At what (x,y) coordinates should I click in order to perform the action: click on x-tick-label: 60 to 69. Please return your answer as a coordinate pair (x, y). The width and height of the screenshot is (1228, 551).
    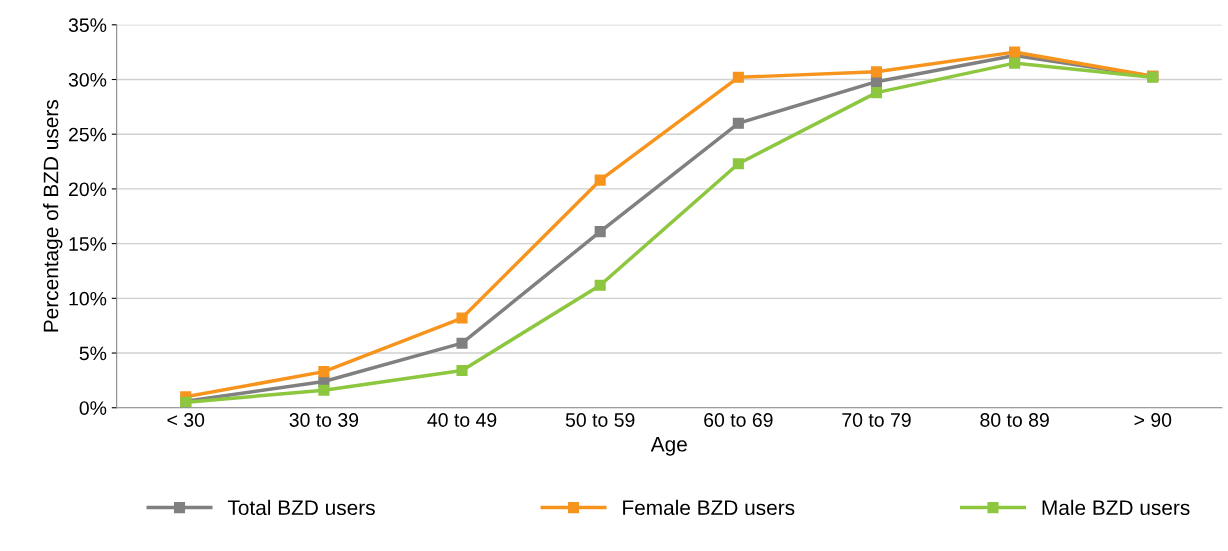
    Looking at the image, I should click on (738, 420).